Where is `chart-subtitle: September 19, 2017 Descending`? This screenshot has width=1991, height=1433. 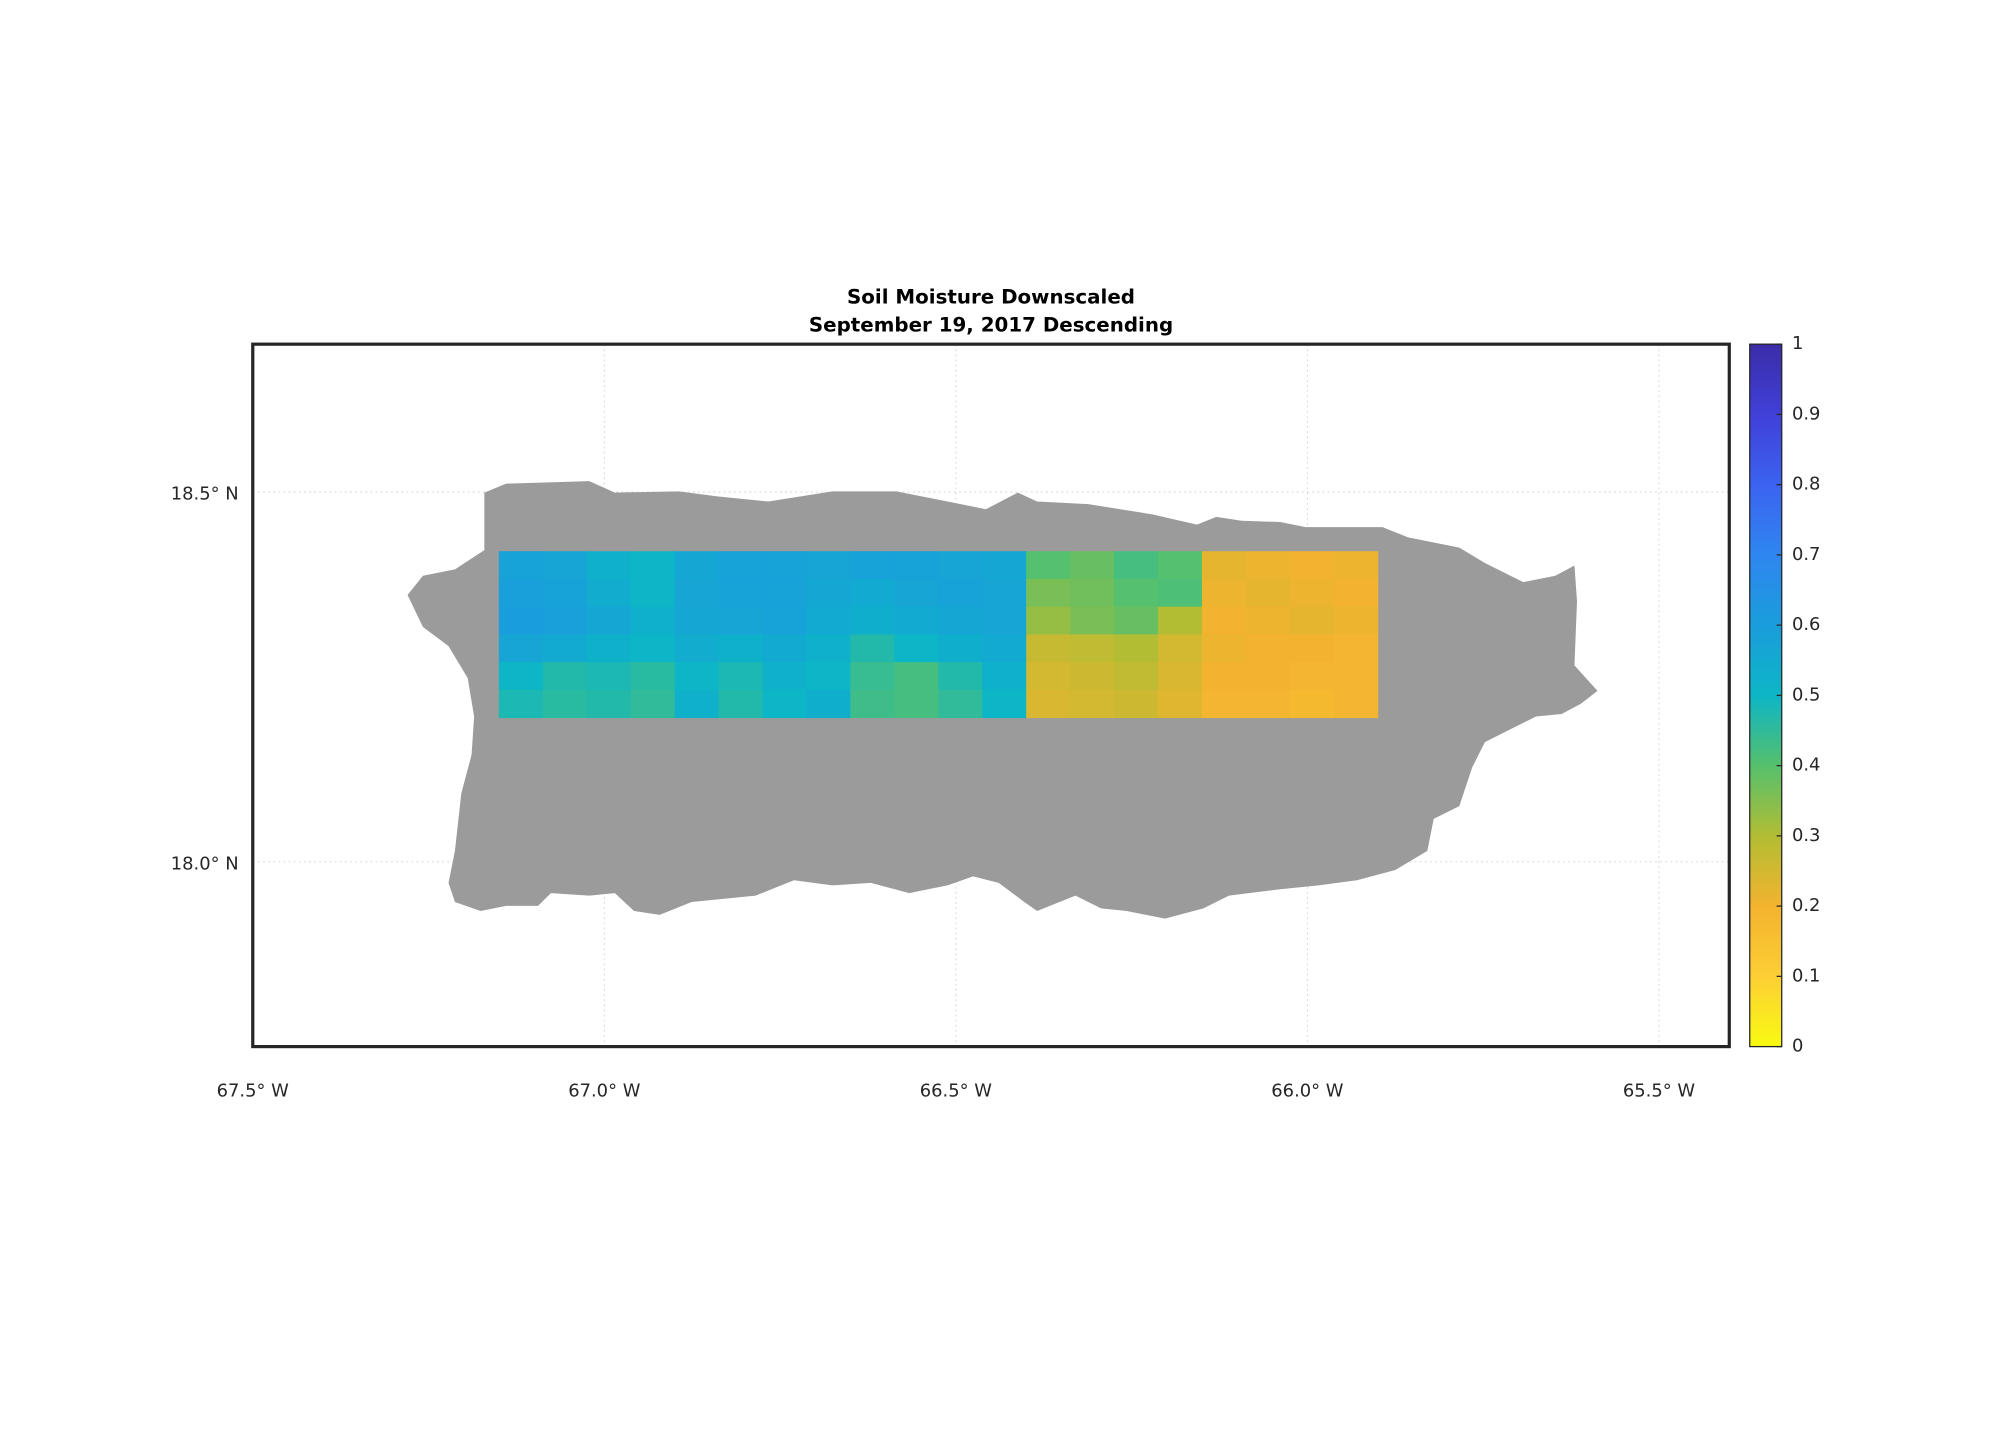
chart-subtitle: September 19, 2017 Descending is located at coordinates (991, 325).